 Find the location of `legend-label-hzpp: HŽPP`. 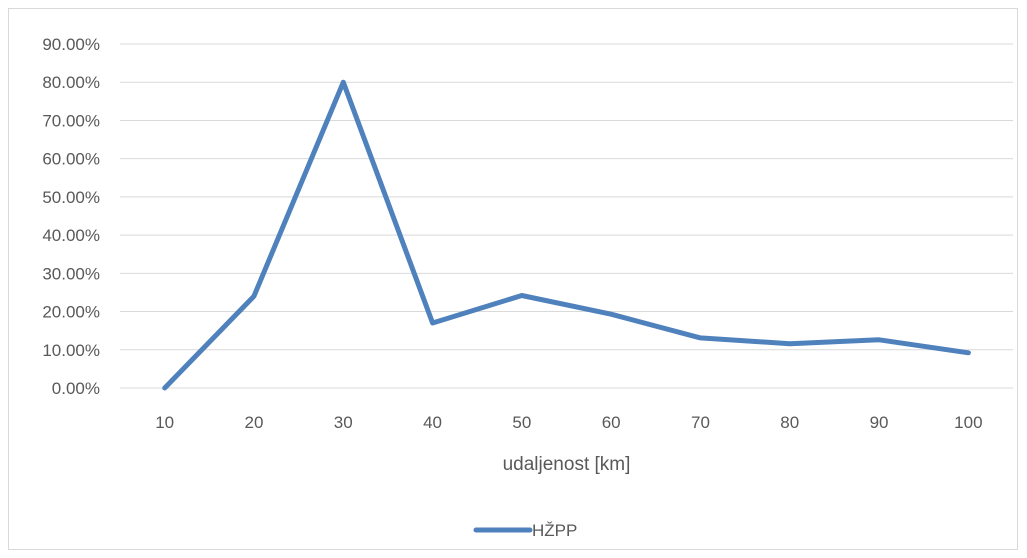

legend-label-hzpp: HŽPP is located at coordinates (554, 530).